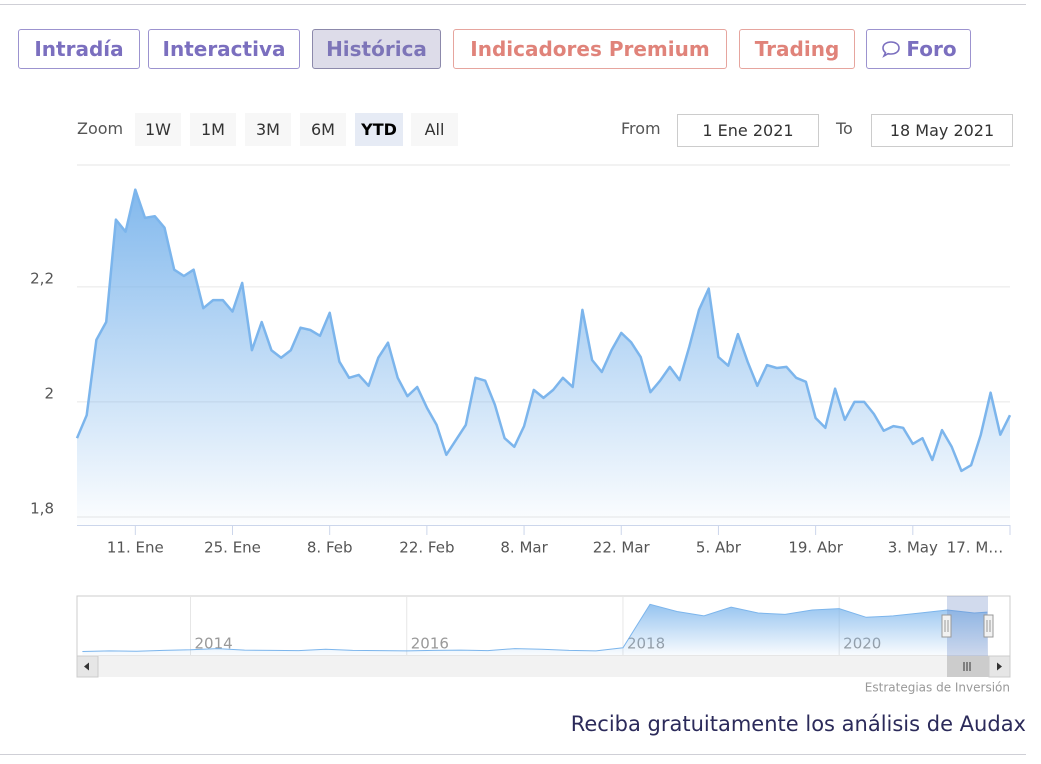 The width and height of the screenshot is (1041, 764). I want to click on bottom-rule, so click(513, 754).